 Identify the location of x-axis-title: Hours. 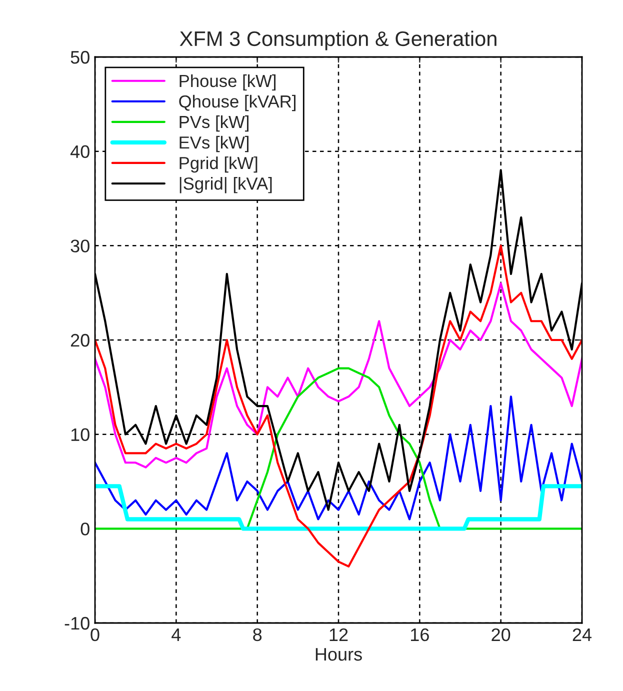
(339, 654).